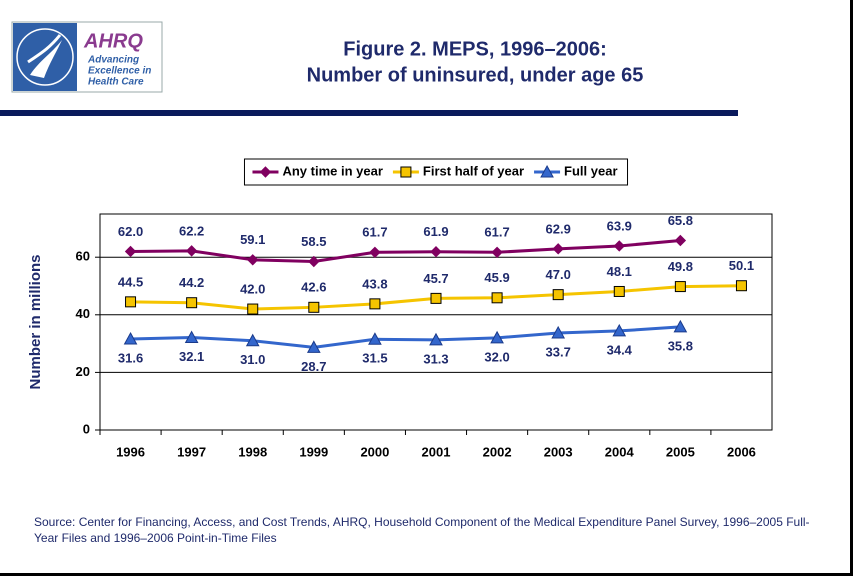 The height and width of the screenshot is (576, 853). I want to click on series-line, so click(405, 337).